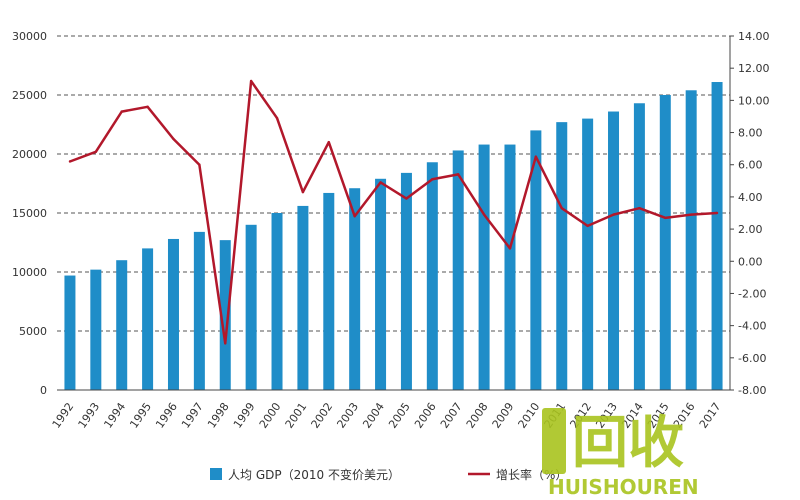  Describe the element at coordinates (277, 118) in the screenshot. I see `growth-point-2000` at that location.